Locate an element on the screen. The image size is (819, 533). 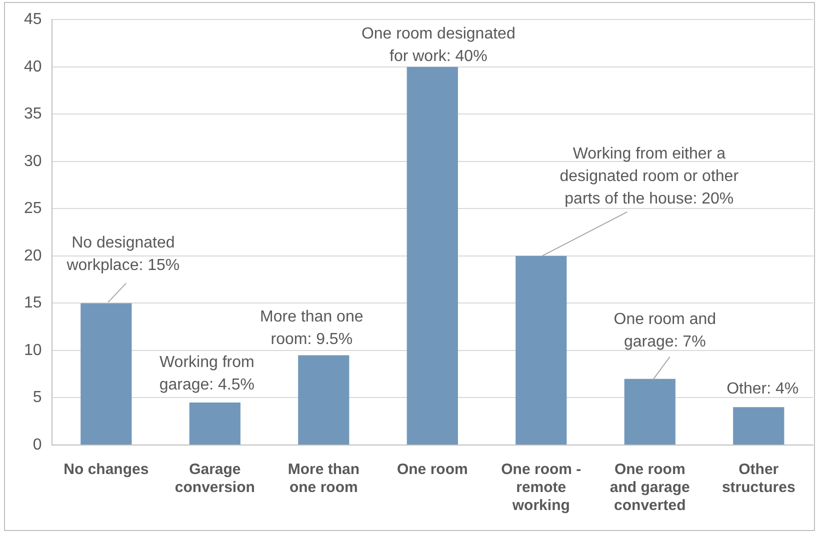
x-tick-label: No changes is located at coordinates (106, 469).